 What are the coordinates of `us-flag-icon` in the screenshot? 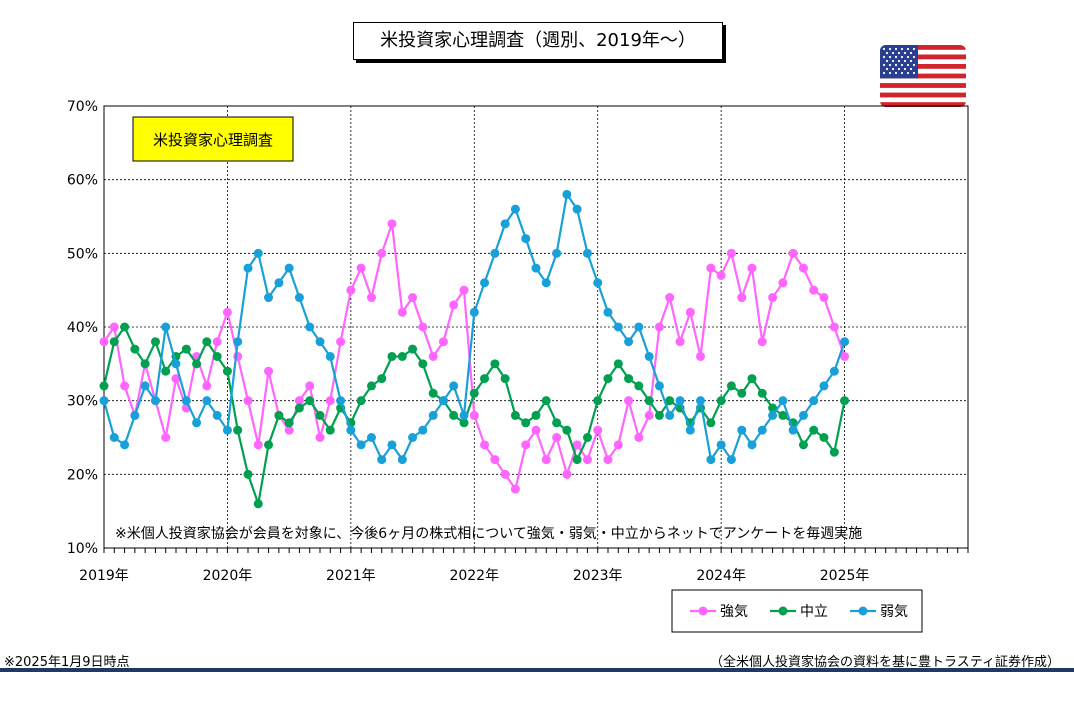 It's located at (923, 76).